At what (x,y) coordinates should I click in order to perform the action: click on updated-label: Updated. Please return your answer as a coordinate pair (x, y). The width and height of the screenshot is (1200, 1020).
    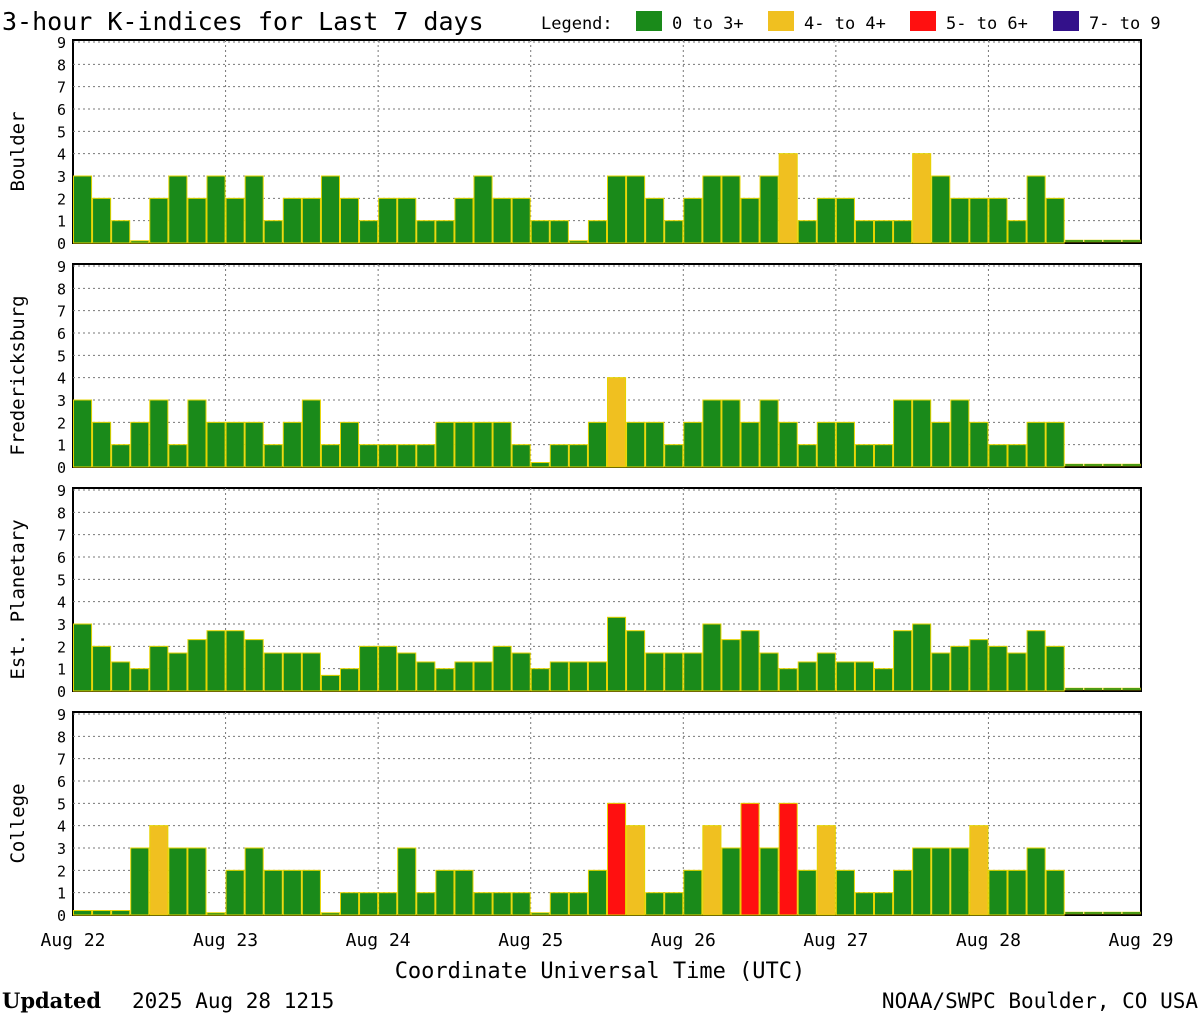
    Looking at the image, I should click on (51, 1000).